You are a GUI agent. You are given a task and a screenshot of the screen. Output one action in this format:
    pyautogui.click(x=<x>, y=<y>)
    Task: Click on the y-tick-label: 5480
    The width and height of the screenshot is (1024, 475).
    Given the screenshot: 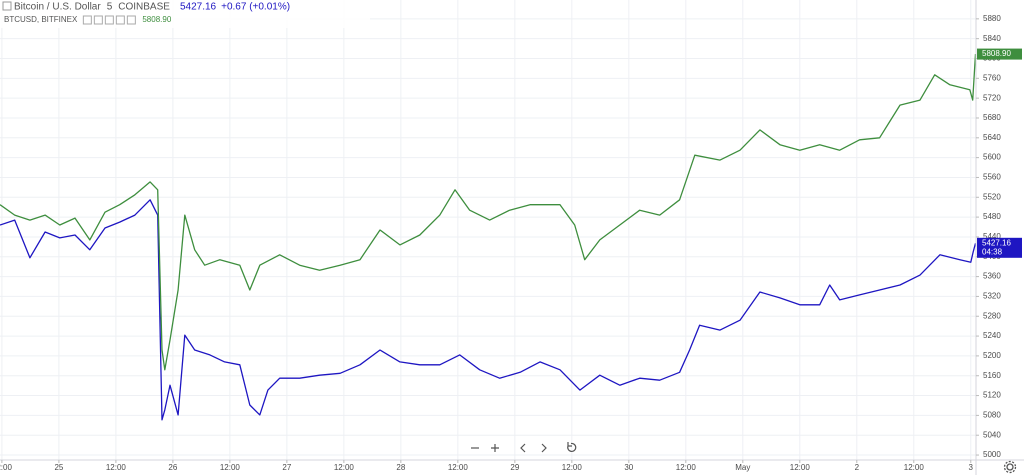 What is the action you would take?
    pyautogui.click(x=992, y=216)
    